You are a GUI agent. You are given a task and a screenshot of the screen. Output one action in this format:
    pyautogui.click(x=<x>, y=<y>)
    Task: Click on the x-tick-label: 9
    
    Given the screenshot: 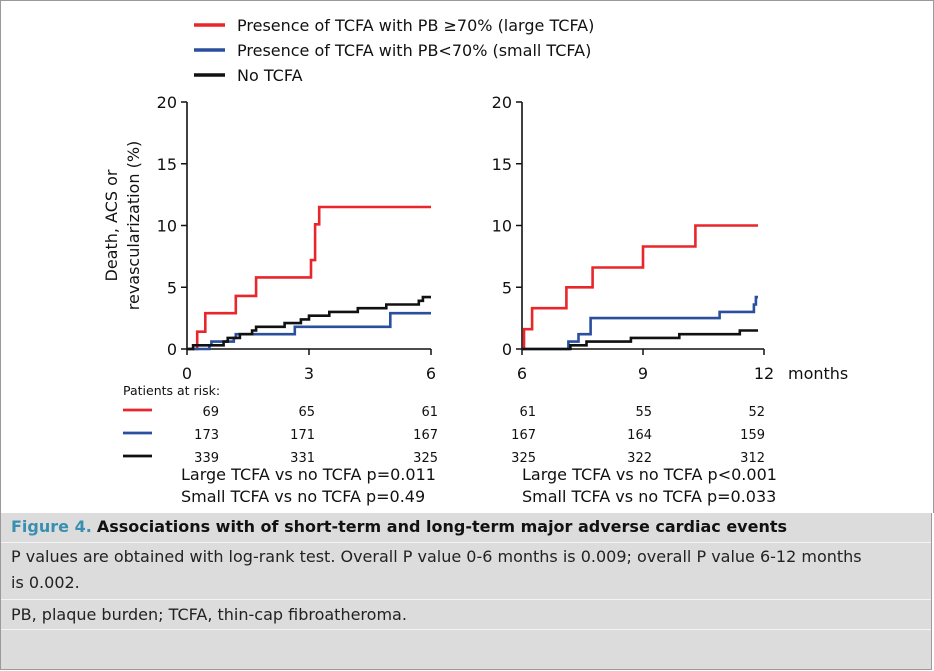 What is the action you would take?
    pyautogui.click(x=643, y=373)
    